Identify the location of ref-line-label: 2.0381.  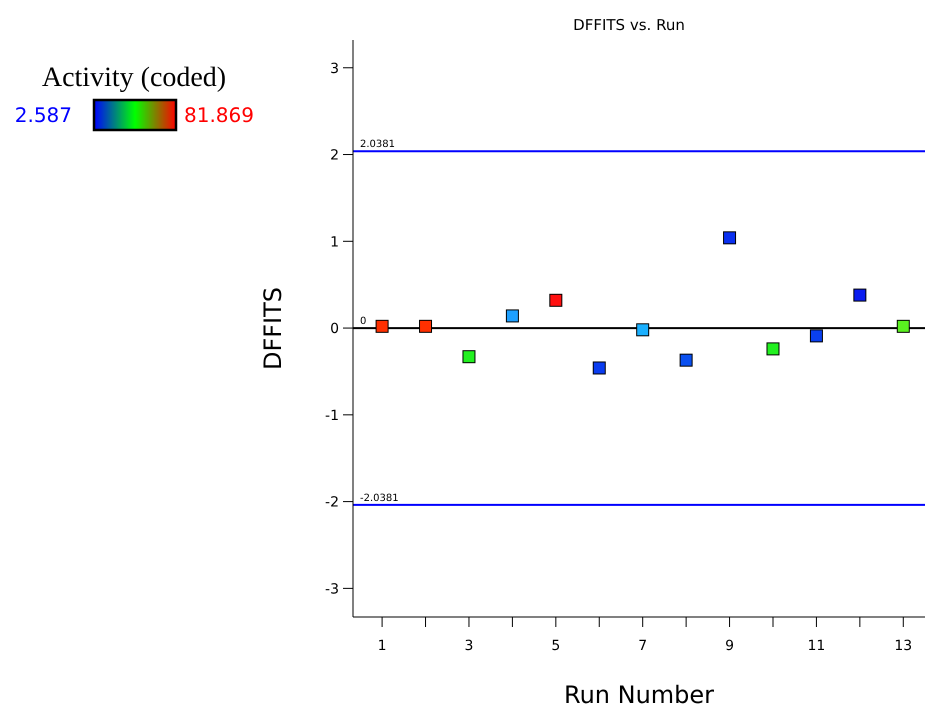
(377, 144).